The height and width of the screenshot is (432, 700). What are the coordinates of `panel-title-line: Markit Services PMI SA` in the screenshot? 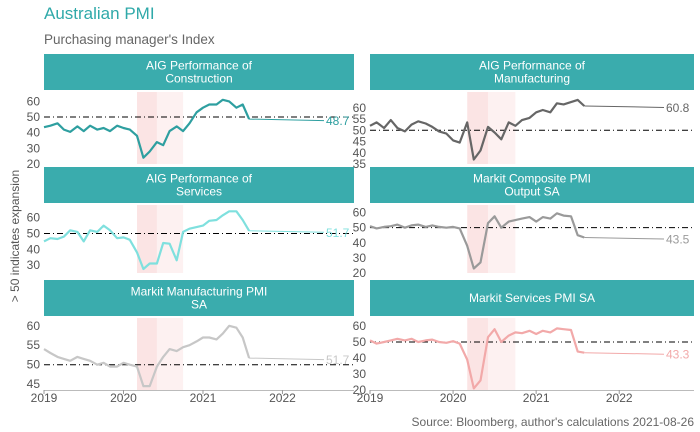 It's located at (532, 298).